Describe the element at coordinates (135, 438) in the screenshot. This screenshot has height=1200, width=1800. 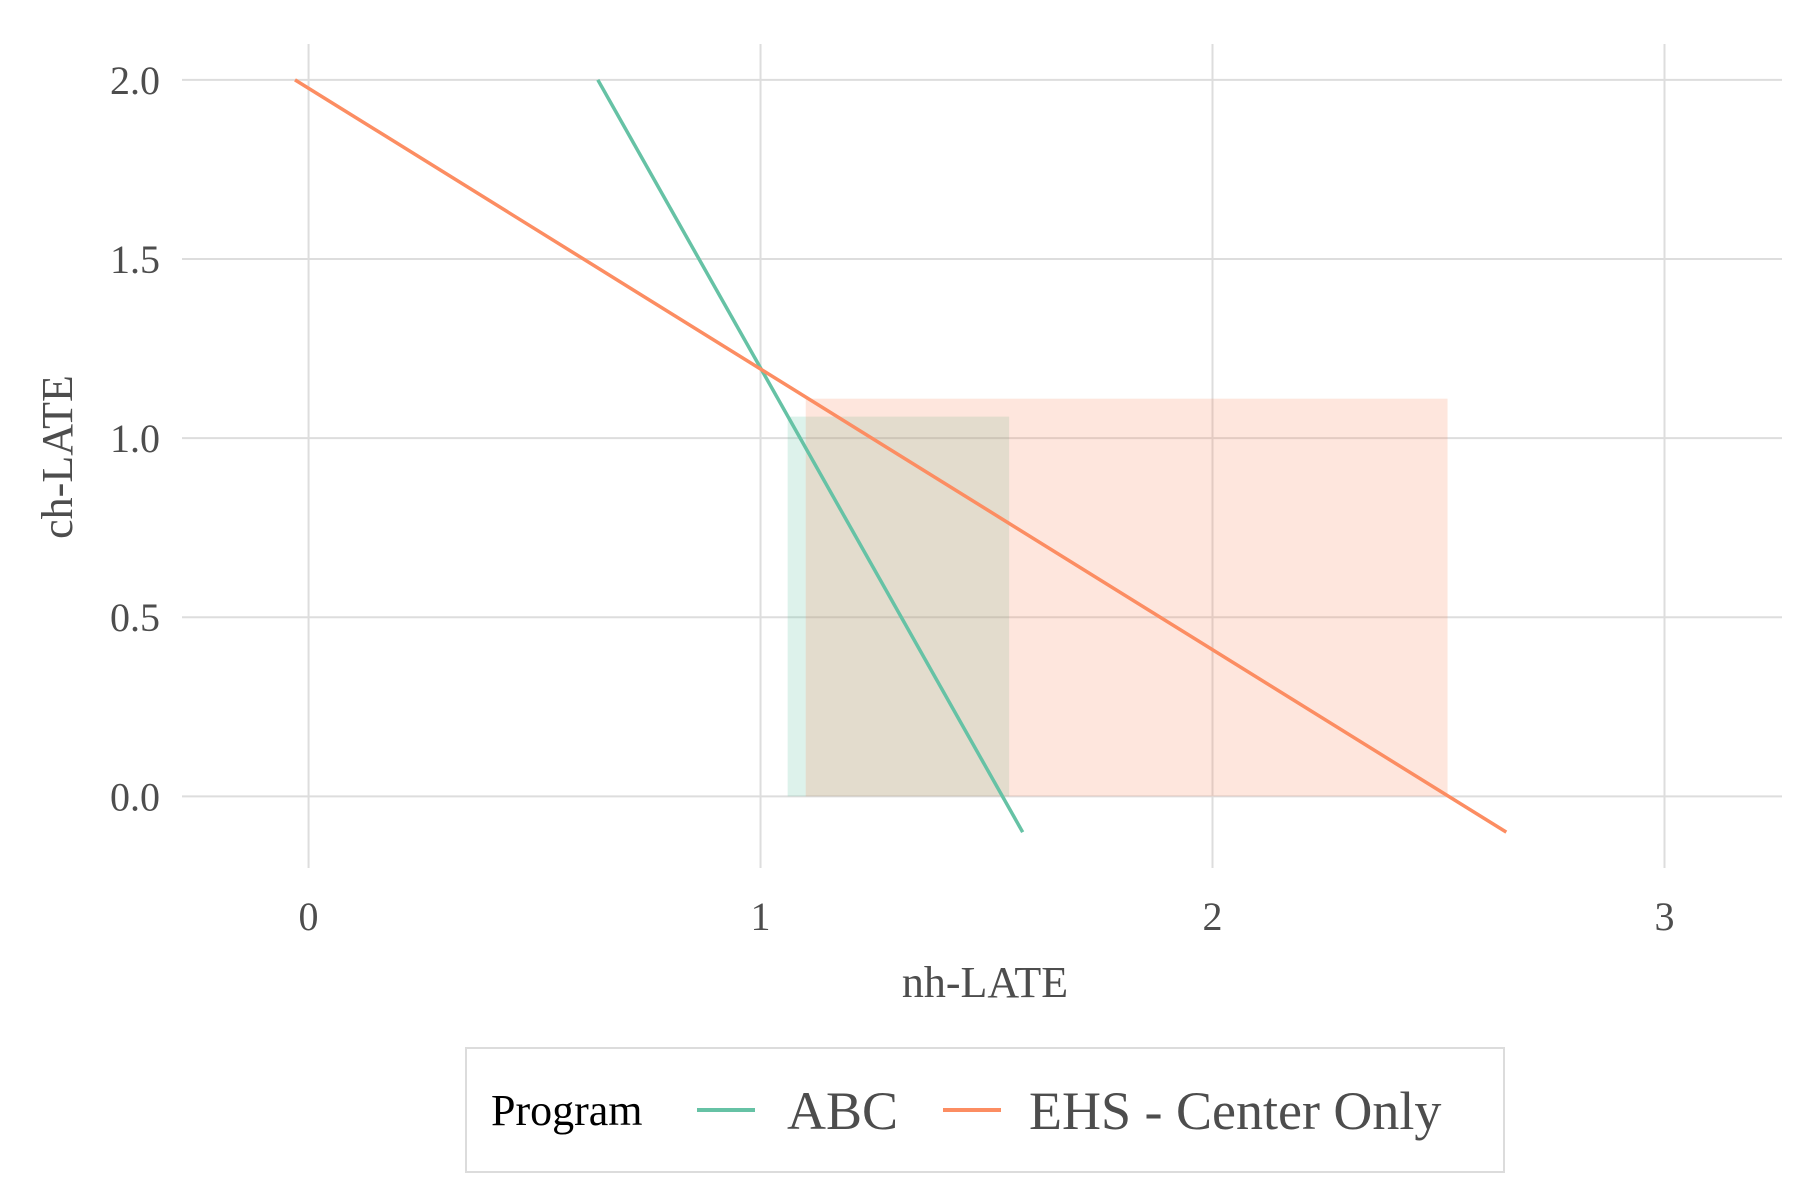
I see `y-tick-label-2: 1.0` at that location.